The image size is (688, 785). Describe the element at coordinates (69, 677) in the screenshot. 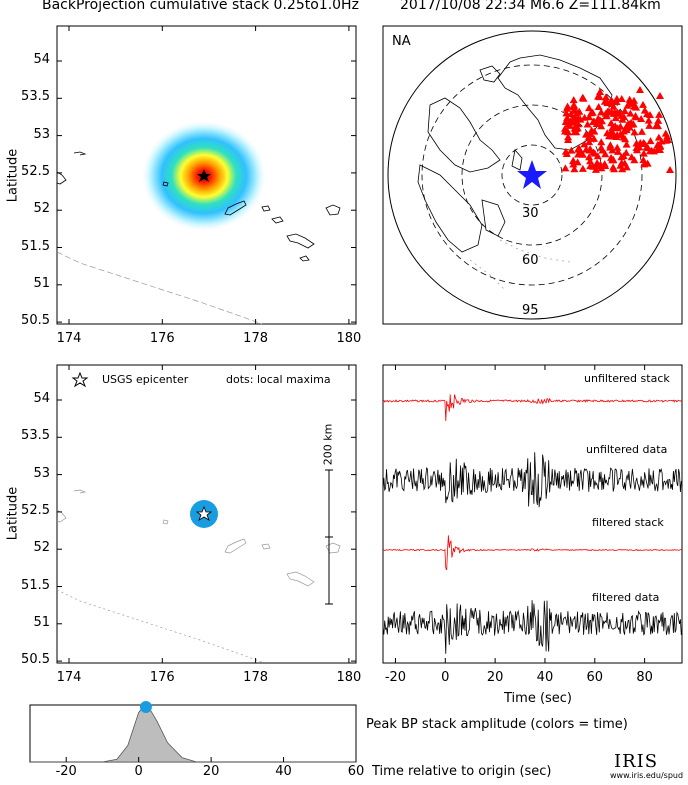

I see `xtick-label: 174` at that location.